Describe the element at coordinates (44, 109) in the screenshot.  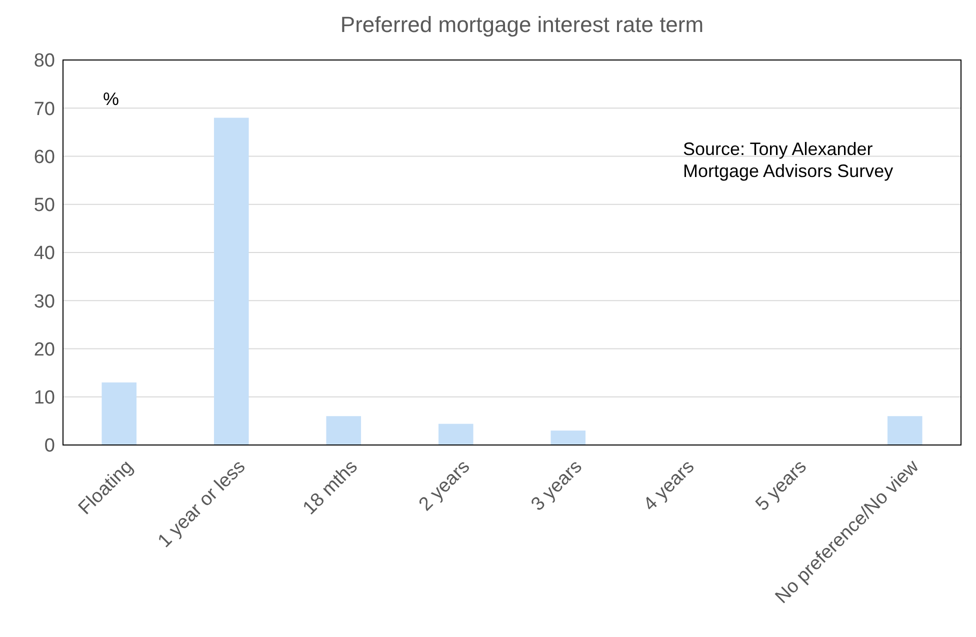
I see `y-tick-label: 70` at that location.